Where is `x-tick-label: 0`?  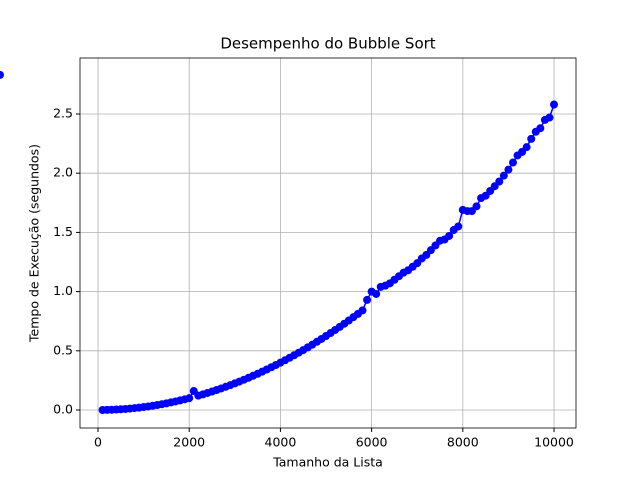
x-tick-label: 0 is located at coordinates (98, 442).